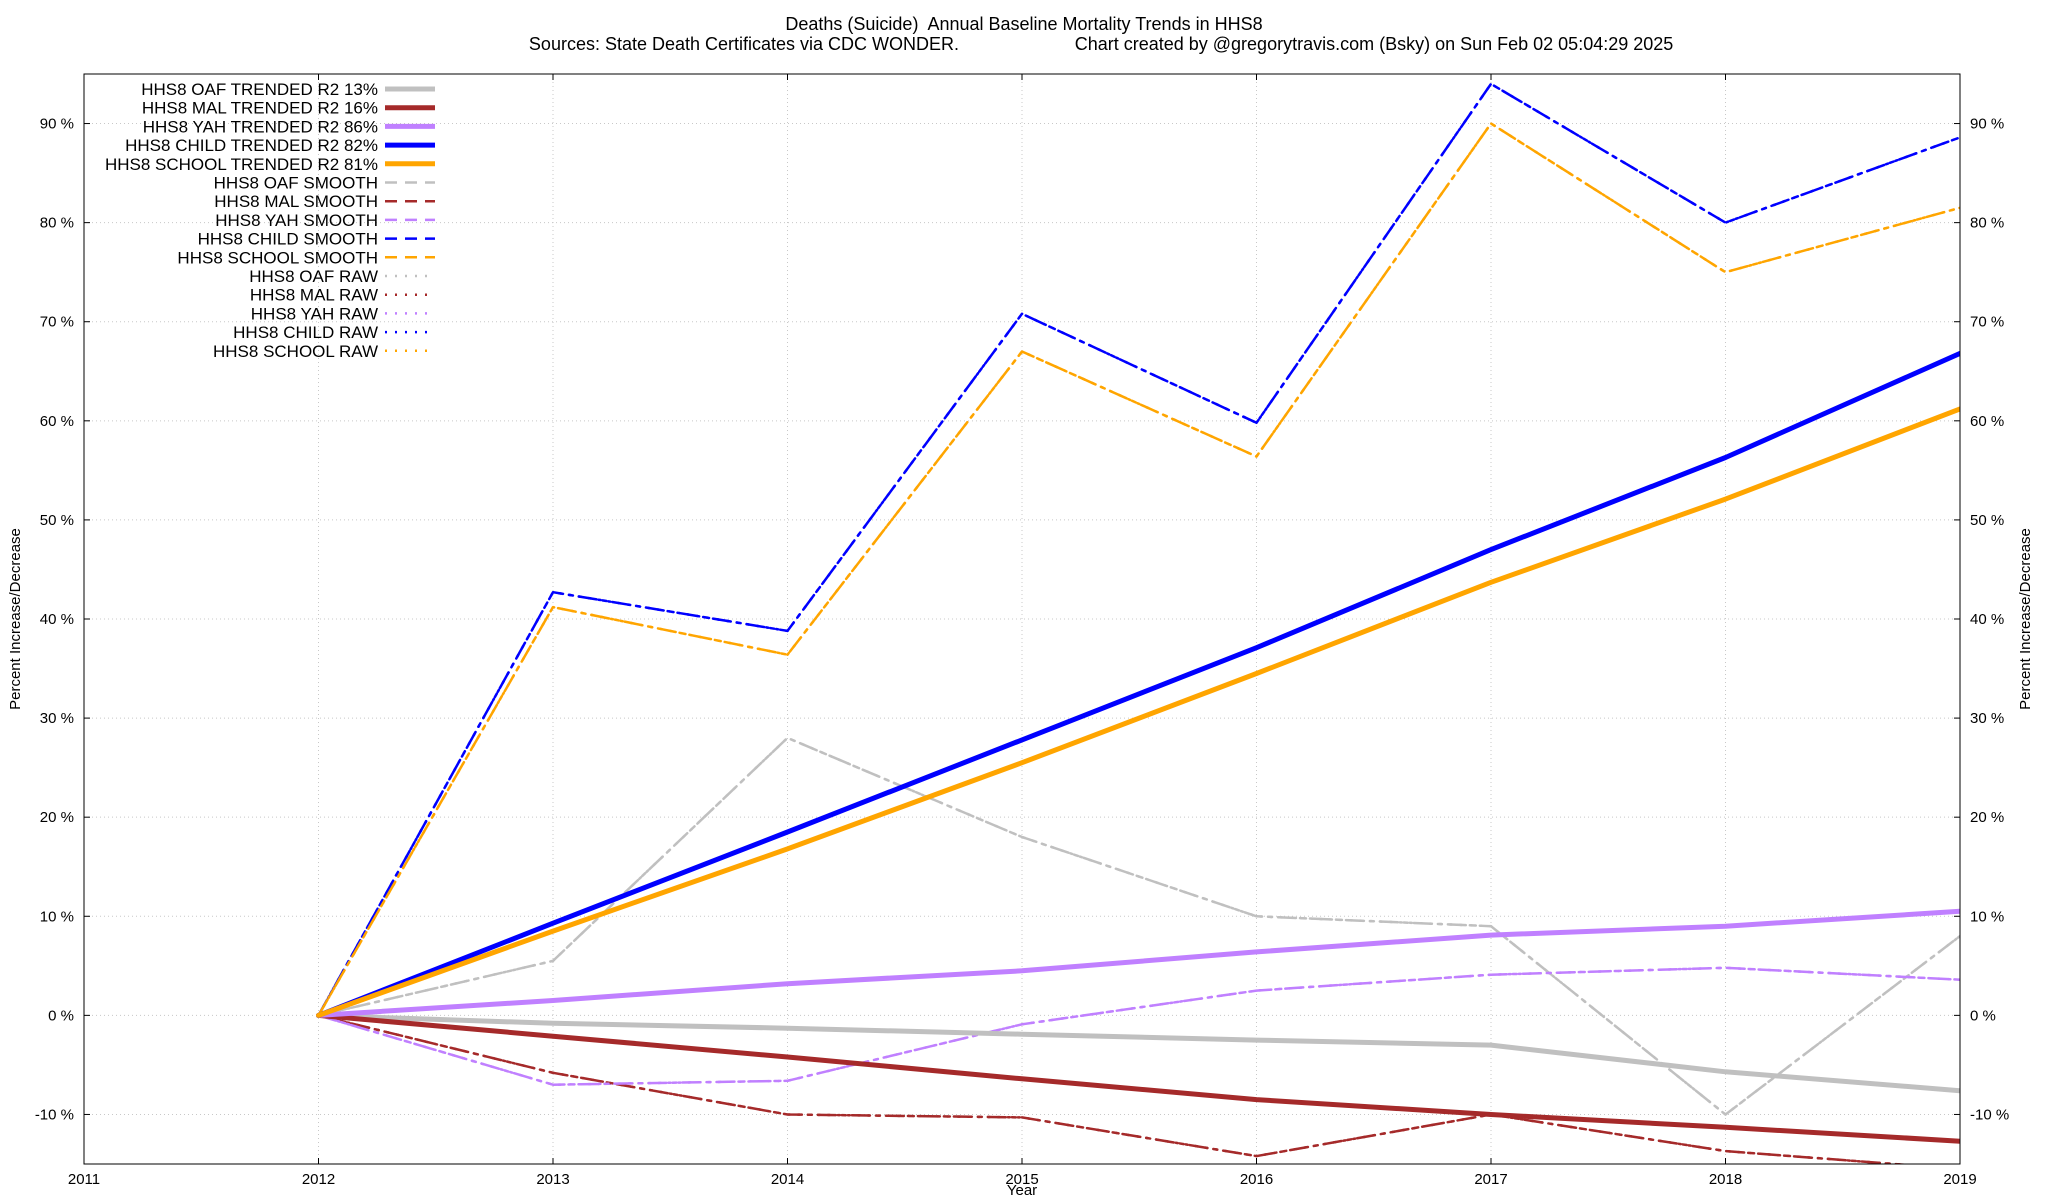  I want to click on y2-axis-title: Percent Increase/Decrease, so click(2025, 619).